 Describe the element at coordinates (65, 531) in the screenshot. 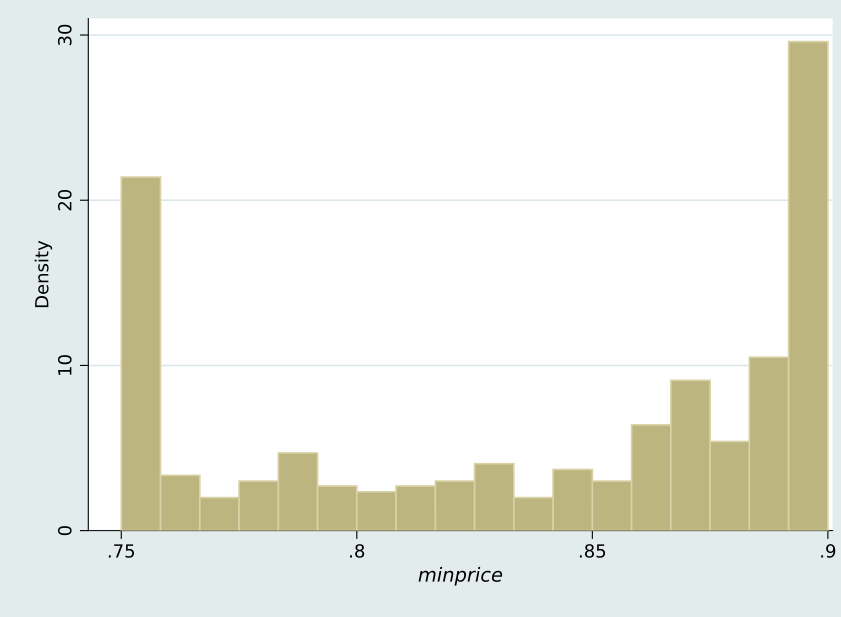

I see `y-tick-label: 0` at that location.